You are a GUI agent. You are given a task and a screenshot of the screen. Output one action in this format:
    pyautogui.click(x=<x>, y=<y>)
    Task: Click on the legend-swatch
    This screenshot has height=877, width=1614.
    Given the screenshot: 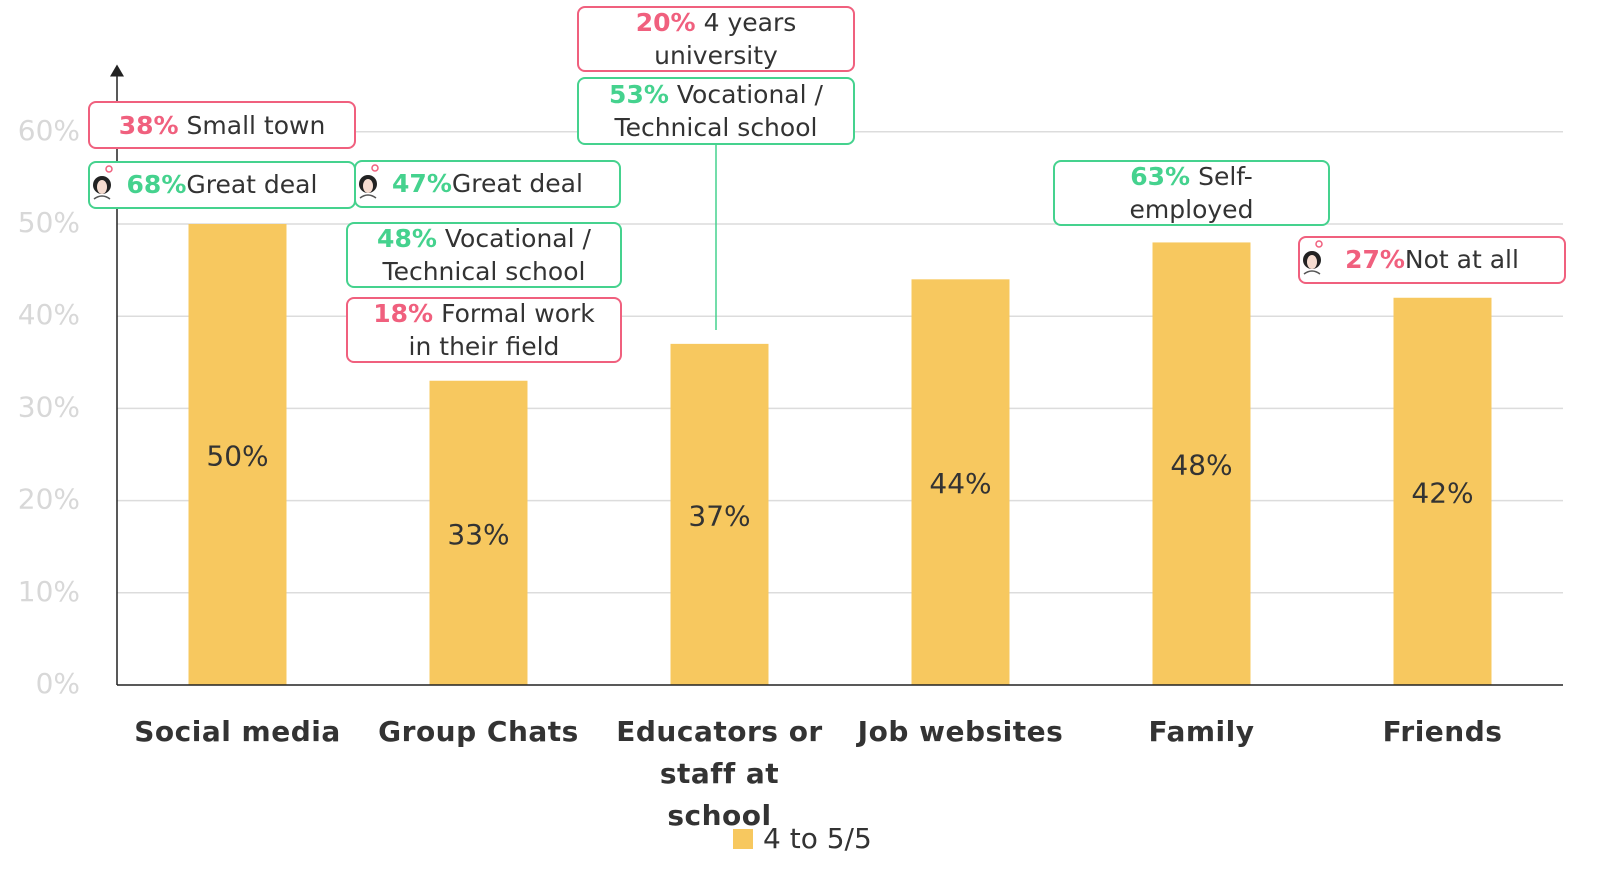 What is the action you would take?
    pyautogui.click(x=743, y=838)
    